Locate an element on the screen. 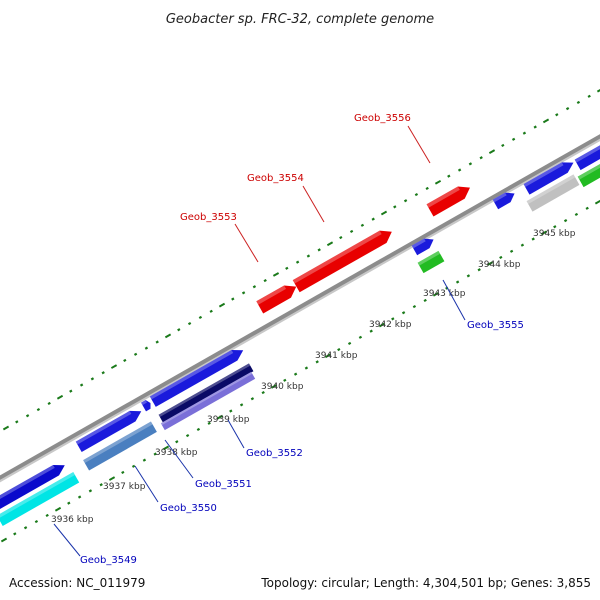 Image resolution: width=600 pixels, height=600 pixels. kbp-label: 3940 kbp is located at coordinates (282, 387).